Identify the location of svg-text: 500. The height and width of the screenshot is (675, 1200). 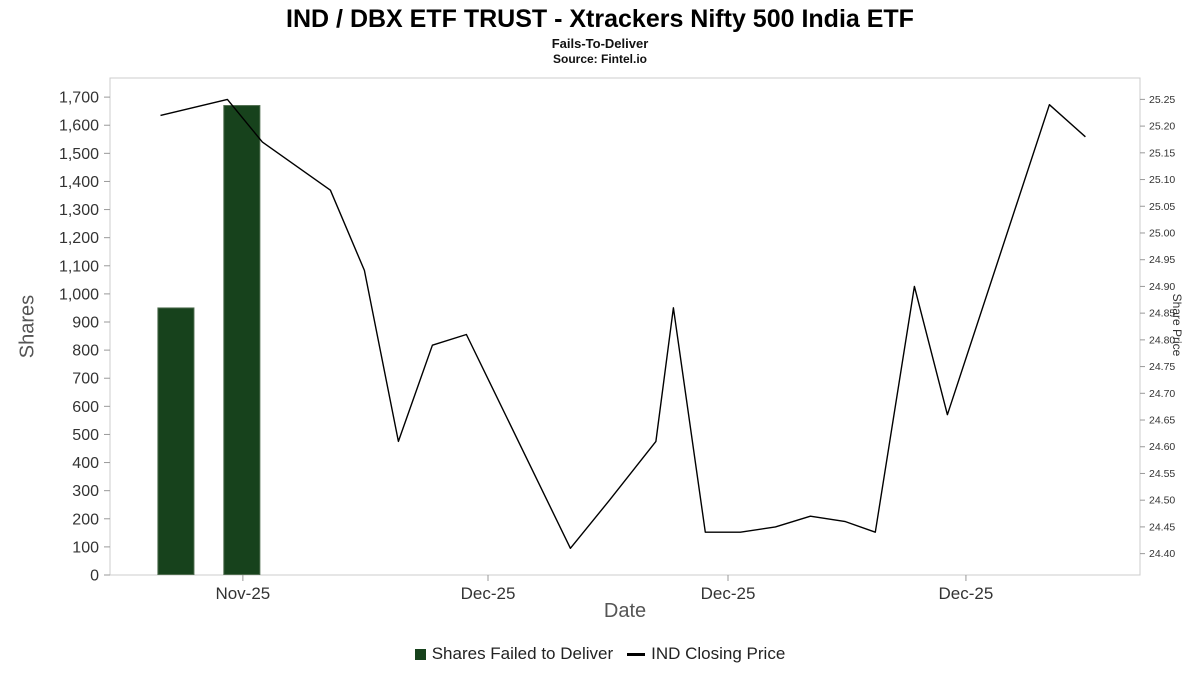
(85, 435).